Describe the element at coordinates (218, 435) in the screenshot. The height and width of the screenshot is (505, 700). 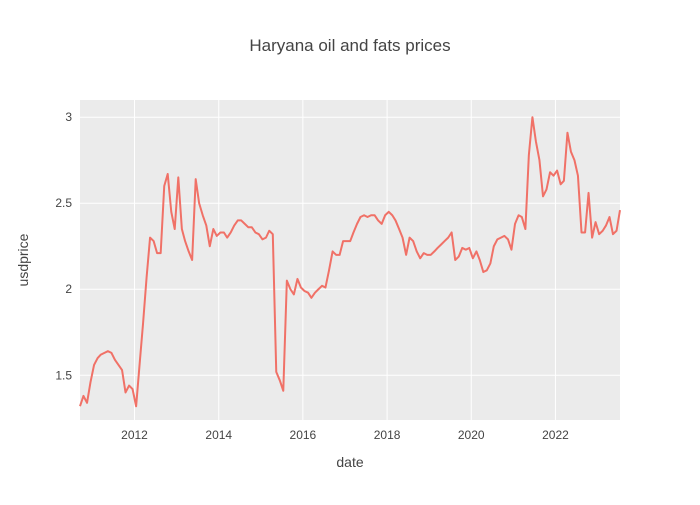
I see `x-tick-label: 2014` at that location.